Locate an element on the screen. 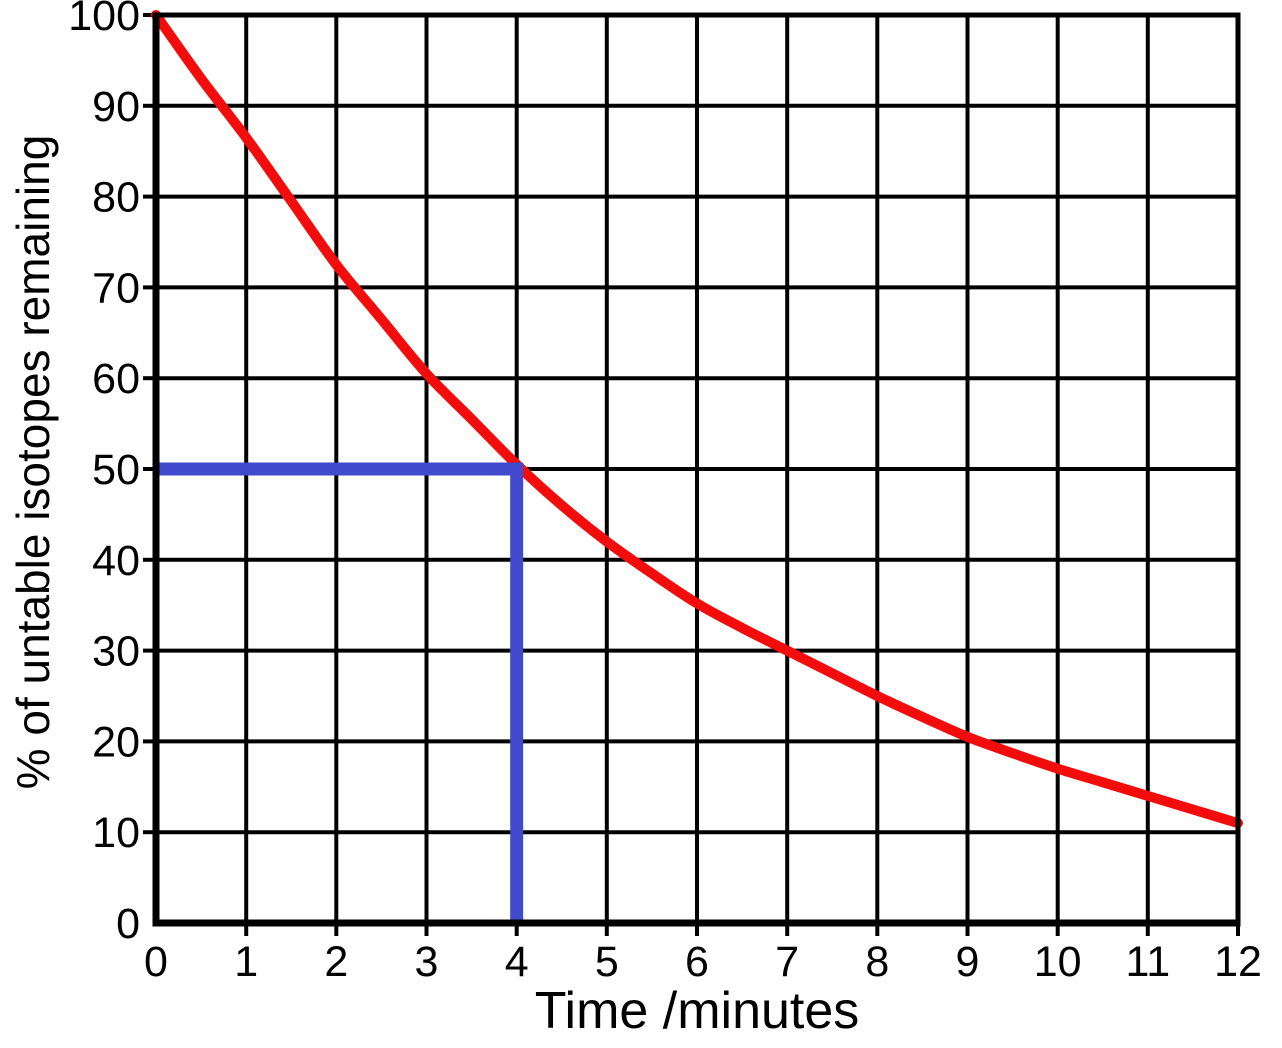 The width and height of the screenshot is (1282, 1048). x-tick-label: 1 is located at coordinates (246, 962).